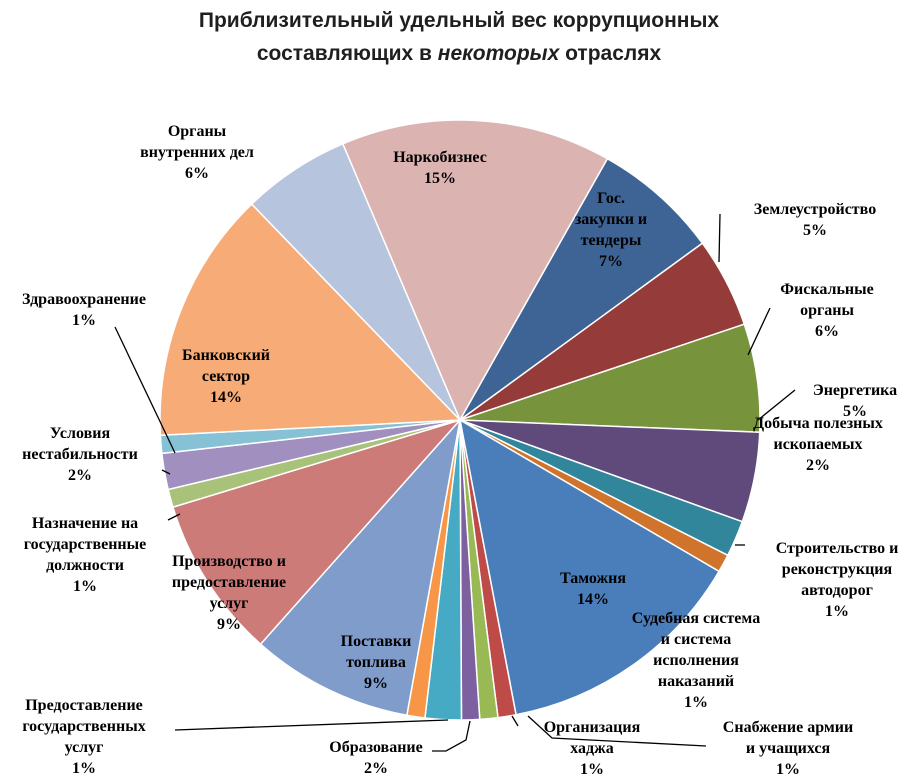  I want to click on chart-title-line-2: составляющих в некоторых отраслях, so click(459, 53).